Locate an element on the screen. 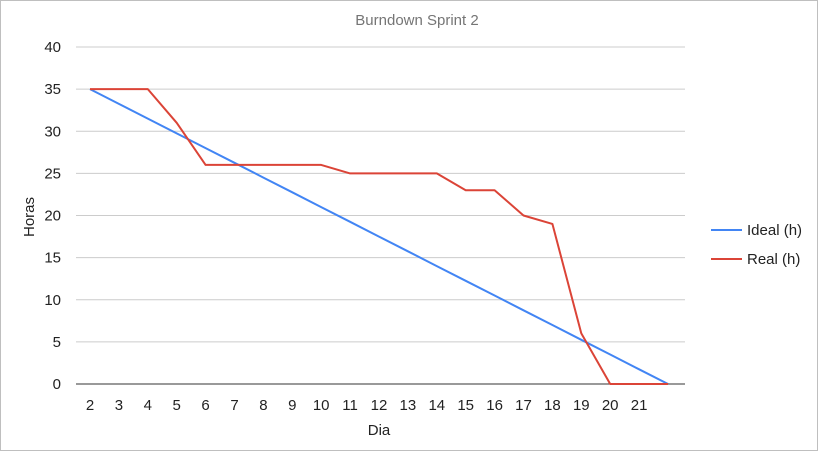  x-tick-label: 13 is located at coordinates (408, 405).